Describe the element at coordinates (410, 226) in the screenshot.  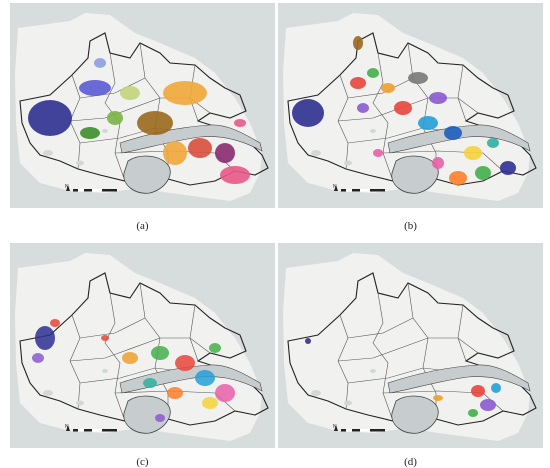
I see `caption-b: (b)` at that location.